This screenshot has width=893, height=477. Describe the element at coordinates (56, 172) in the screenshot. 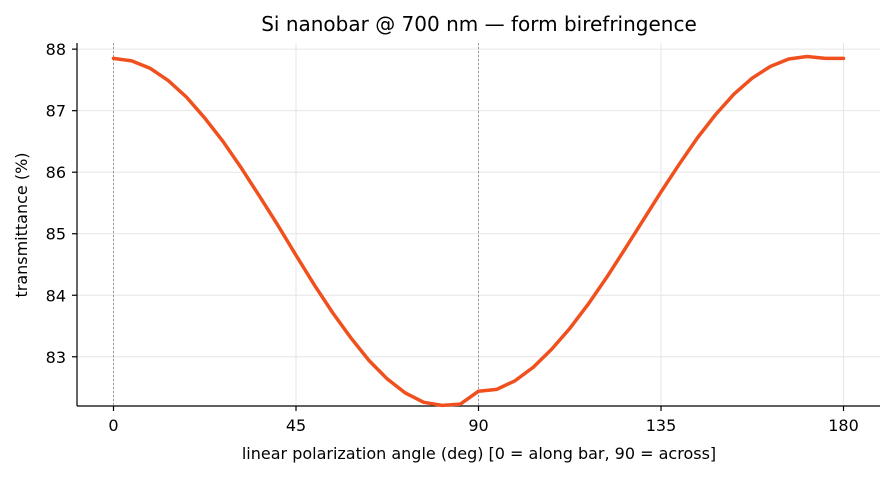

I see `y-tick-label: 86` at that location.